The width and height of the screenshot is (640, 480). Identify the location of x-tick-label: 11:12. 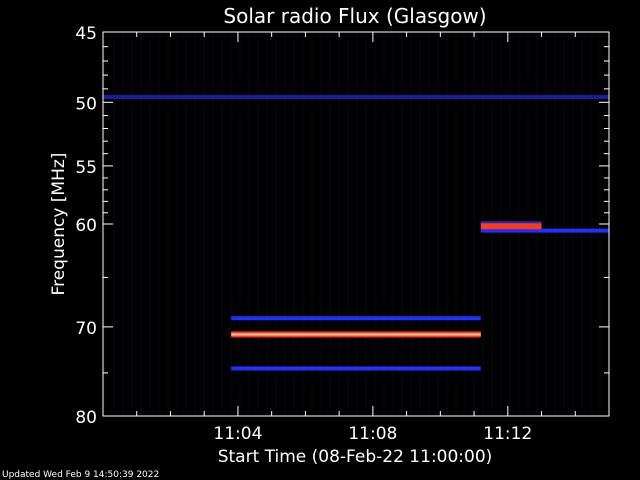
(507, 434).